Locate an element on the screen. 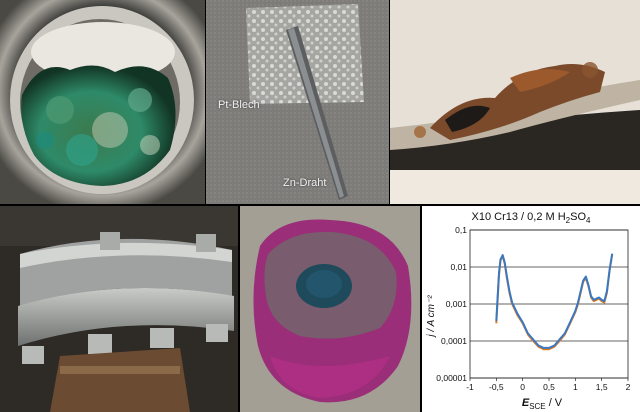 This screenshot has height=412, width=640. chart-y-tick-label: 0,001 is located at coordinates (457, 304).